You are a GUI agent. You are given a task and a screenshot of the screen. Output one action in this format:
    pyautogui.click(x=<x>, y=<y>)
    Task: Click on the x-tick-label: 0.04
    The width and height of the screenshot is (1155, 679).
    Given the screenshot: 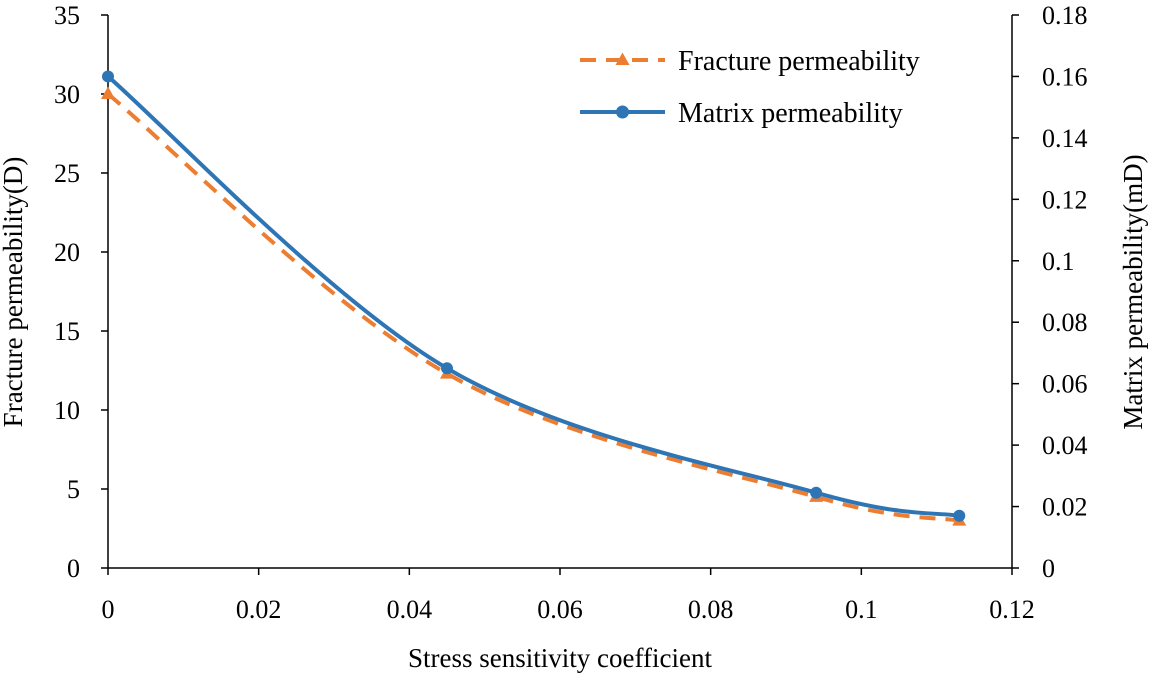 What is the action you would take?
    pyautogui.click(x=410, y=609)
    